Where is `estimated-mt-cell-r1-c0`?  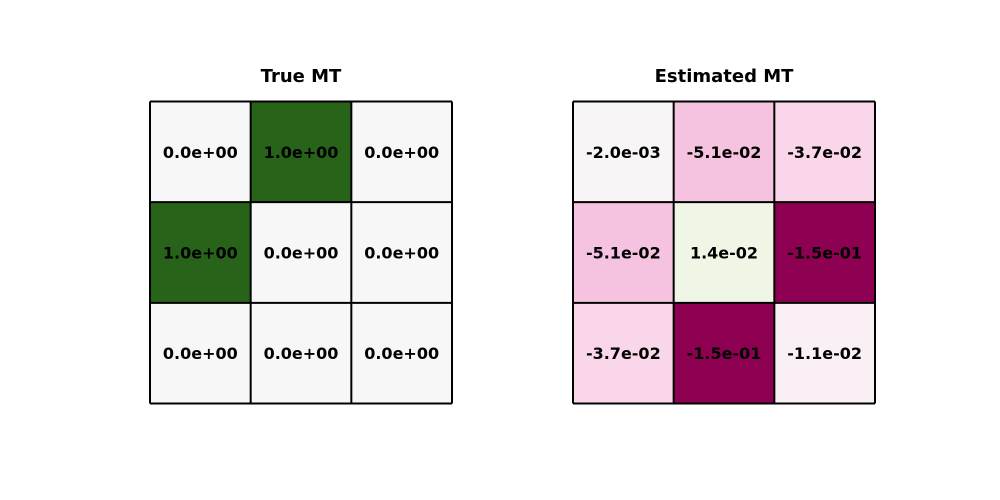 estimated-mt-cell-r1-c0 is located at coordinates (623, 252).